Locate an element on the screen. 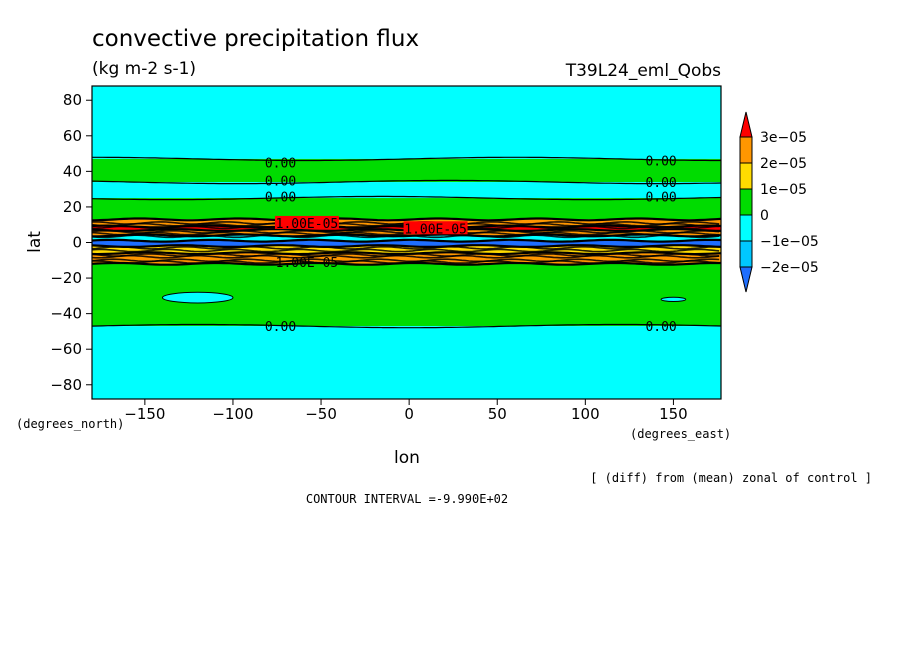 The image size is (904, 654). contour-label-2: 0.00 is located at coordinates (280, 181).